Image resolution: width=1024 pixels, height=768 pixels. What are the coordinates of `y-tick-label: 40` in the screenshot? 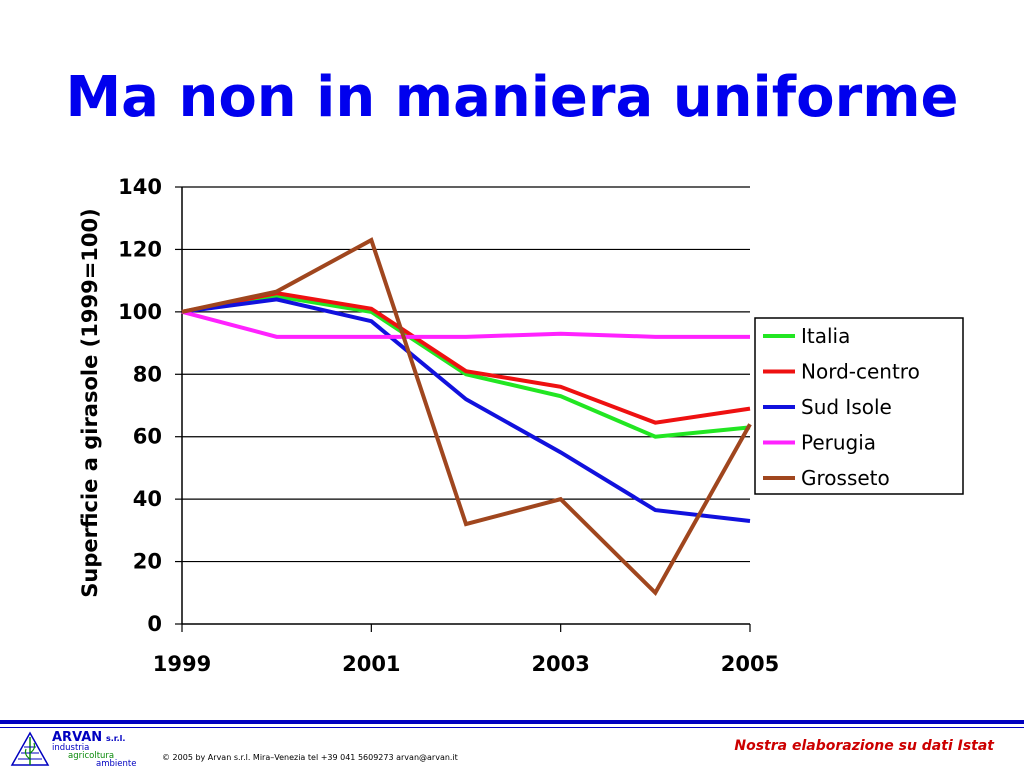 It's located at (147, 499).